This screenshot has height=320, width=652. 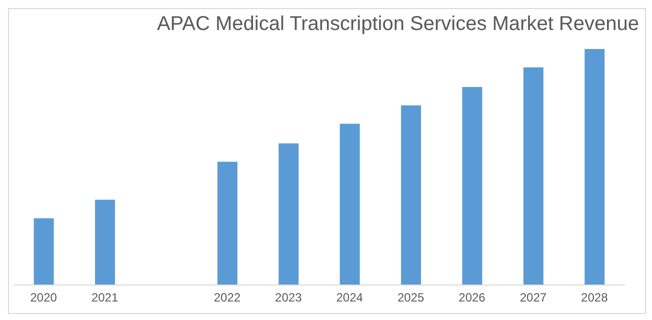 What do you see at coordinates (397, 24) in the screenshot?
I see `chart-title: APAC Medical Transcription Services Market Revenue` at bounding box center [397, 24].